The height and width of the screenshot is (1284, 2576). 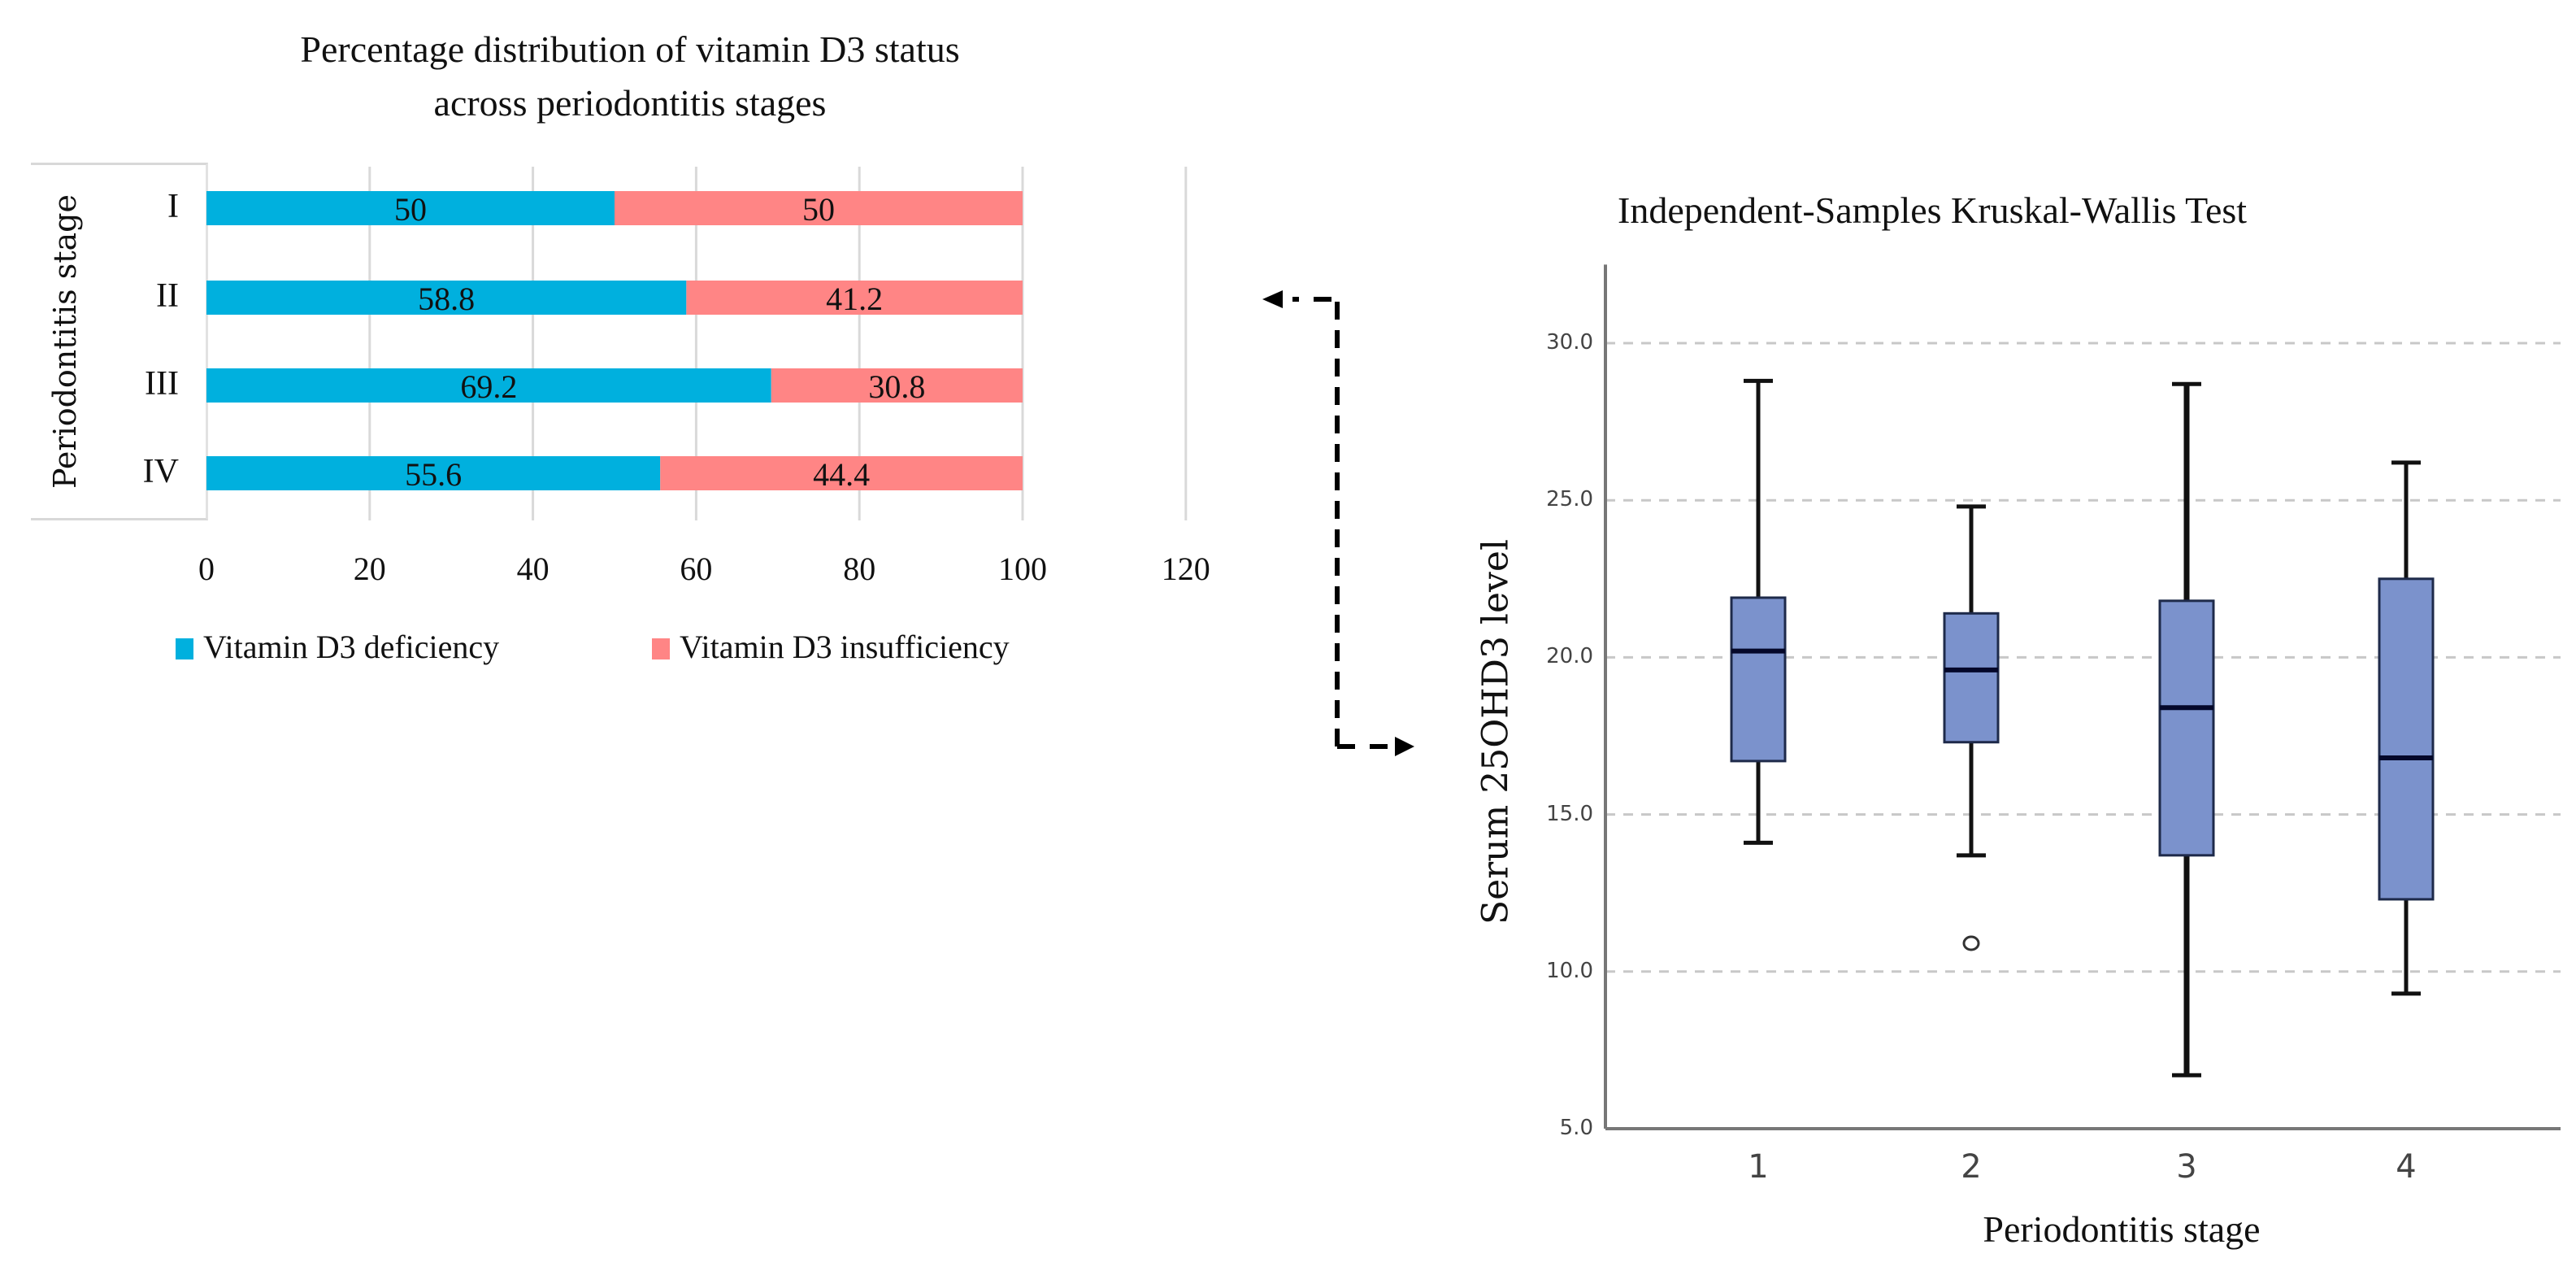 I want to click on bar-data-label: 41.2, so click(x=854, y=299).